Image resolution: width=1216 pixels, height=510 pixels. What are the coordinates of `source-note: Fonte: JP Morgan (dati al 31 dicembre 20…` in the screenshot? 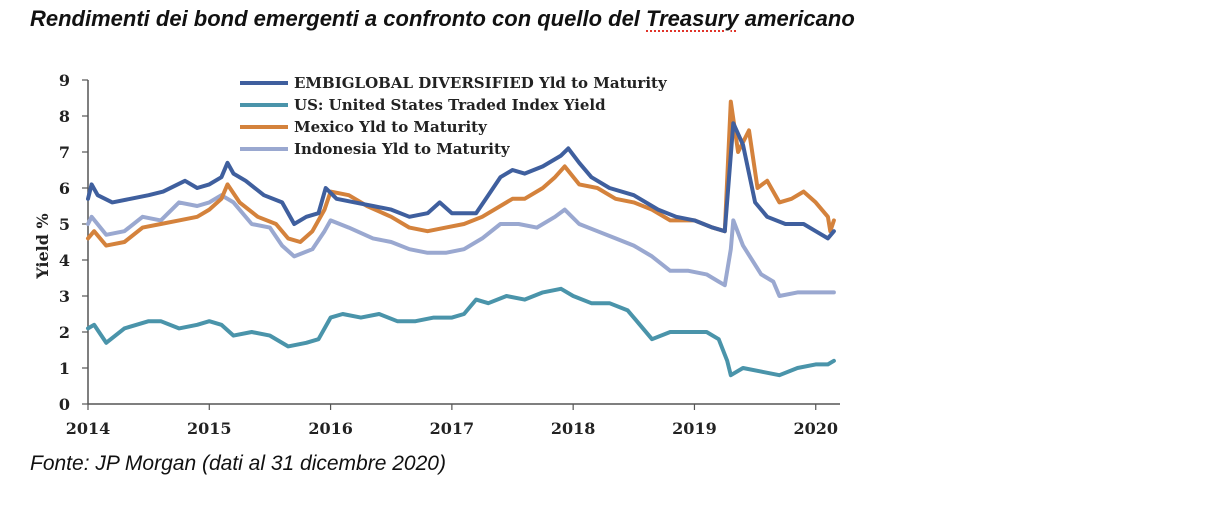 It's located at (238, 463).